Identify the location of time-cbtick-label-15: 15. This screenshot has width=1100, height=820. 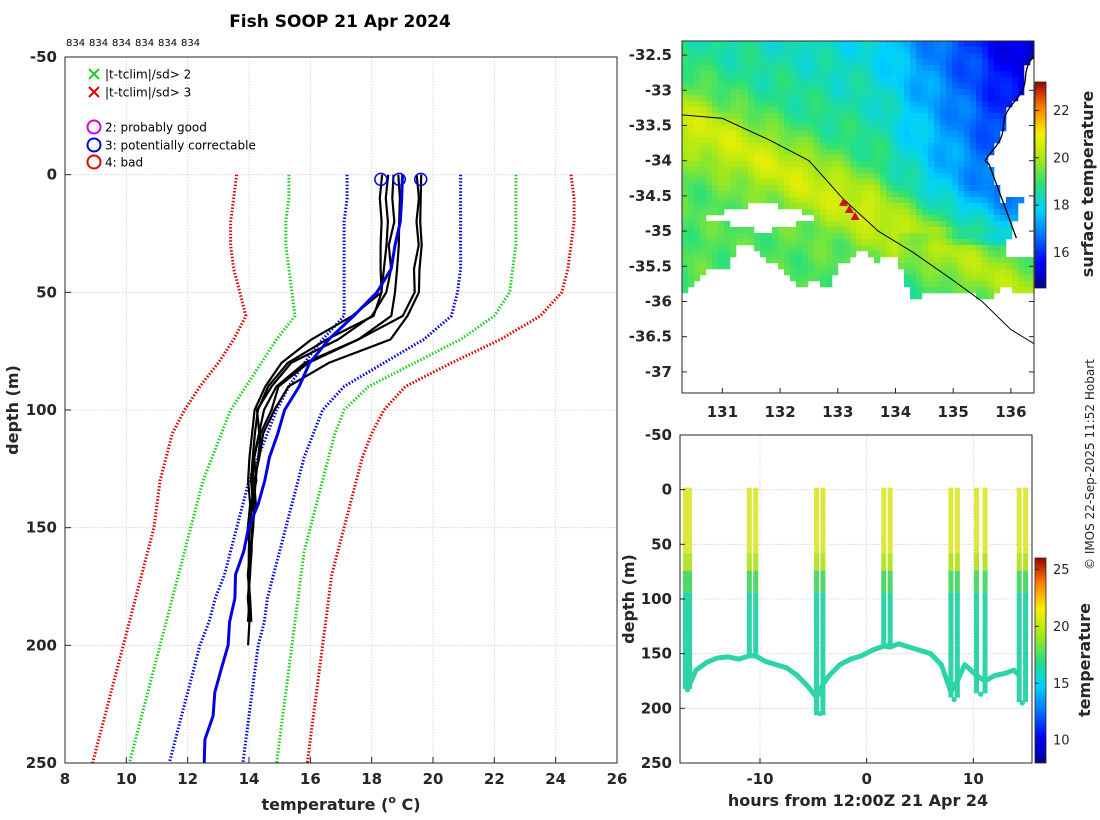
(1061, 684).